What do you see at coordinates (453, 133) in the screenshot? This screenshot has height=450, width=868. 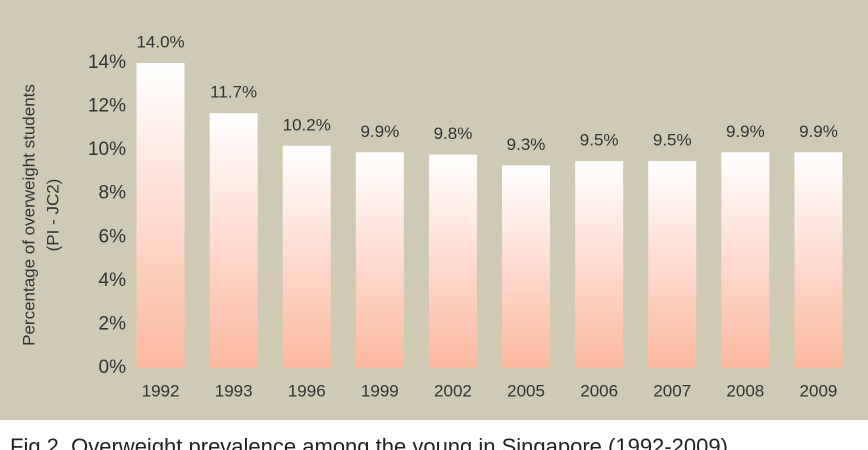 I see `data-label: 9.8%` at bounding box center [453, 133].